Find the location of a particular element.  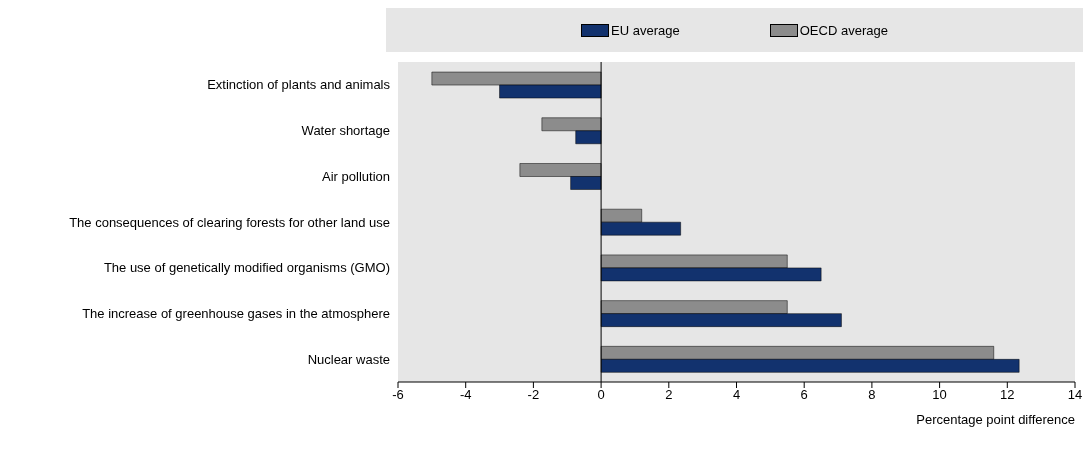

legend-label: EU average is located at coordinates (645, 30).